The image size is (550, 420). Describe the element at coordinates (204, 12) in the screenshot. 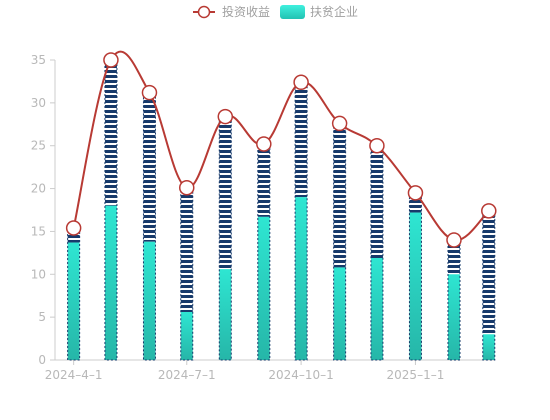

I see `legend-circle-marker` at that location.